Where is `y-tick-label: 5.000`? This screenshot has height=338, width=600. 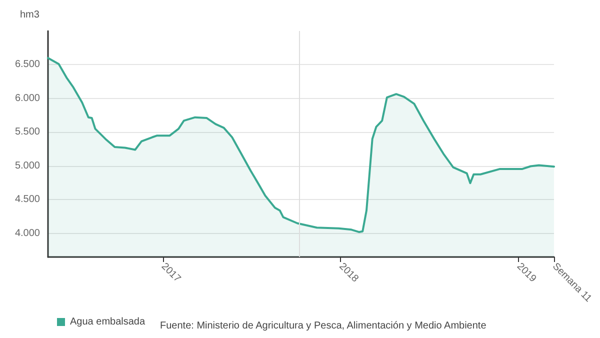
y-tick-label: 5.000 is located at coordinates (27, 166).